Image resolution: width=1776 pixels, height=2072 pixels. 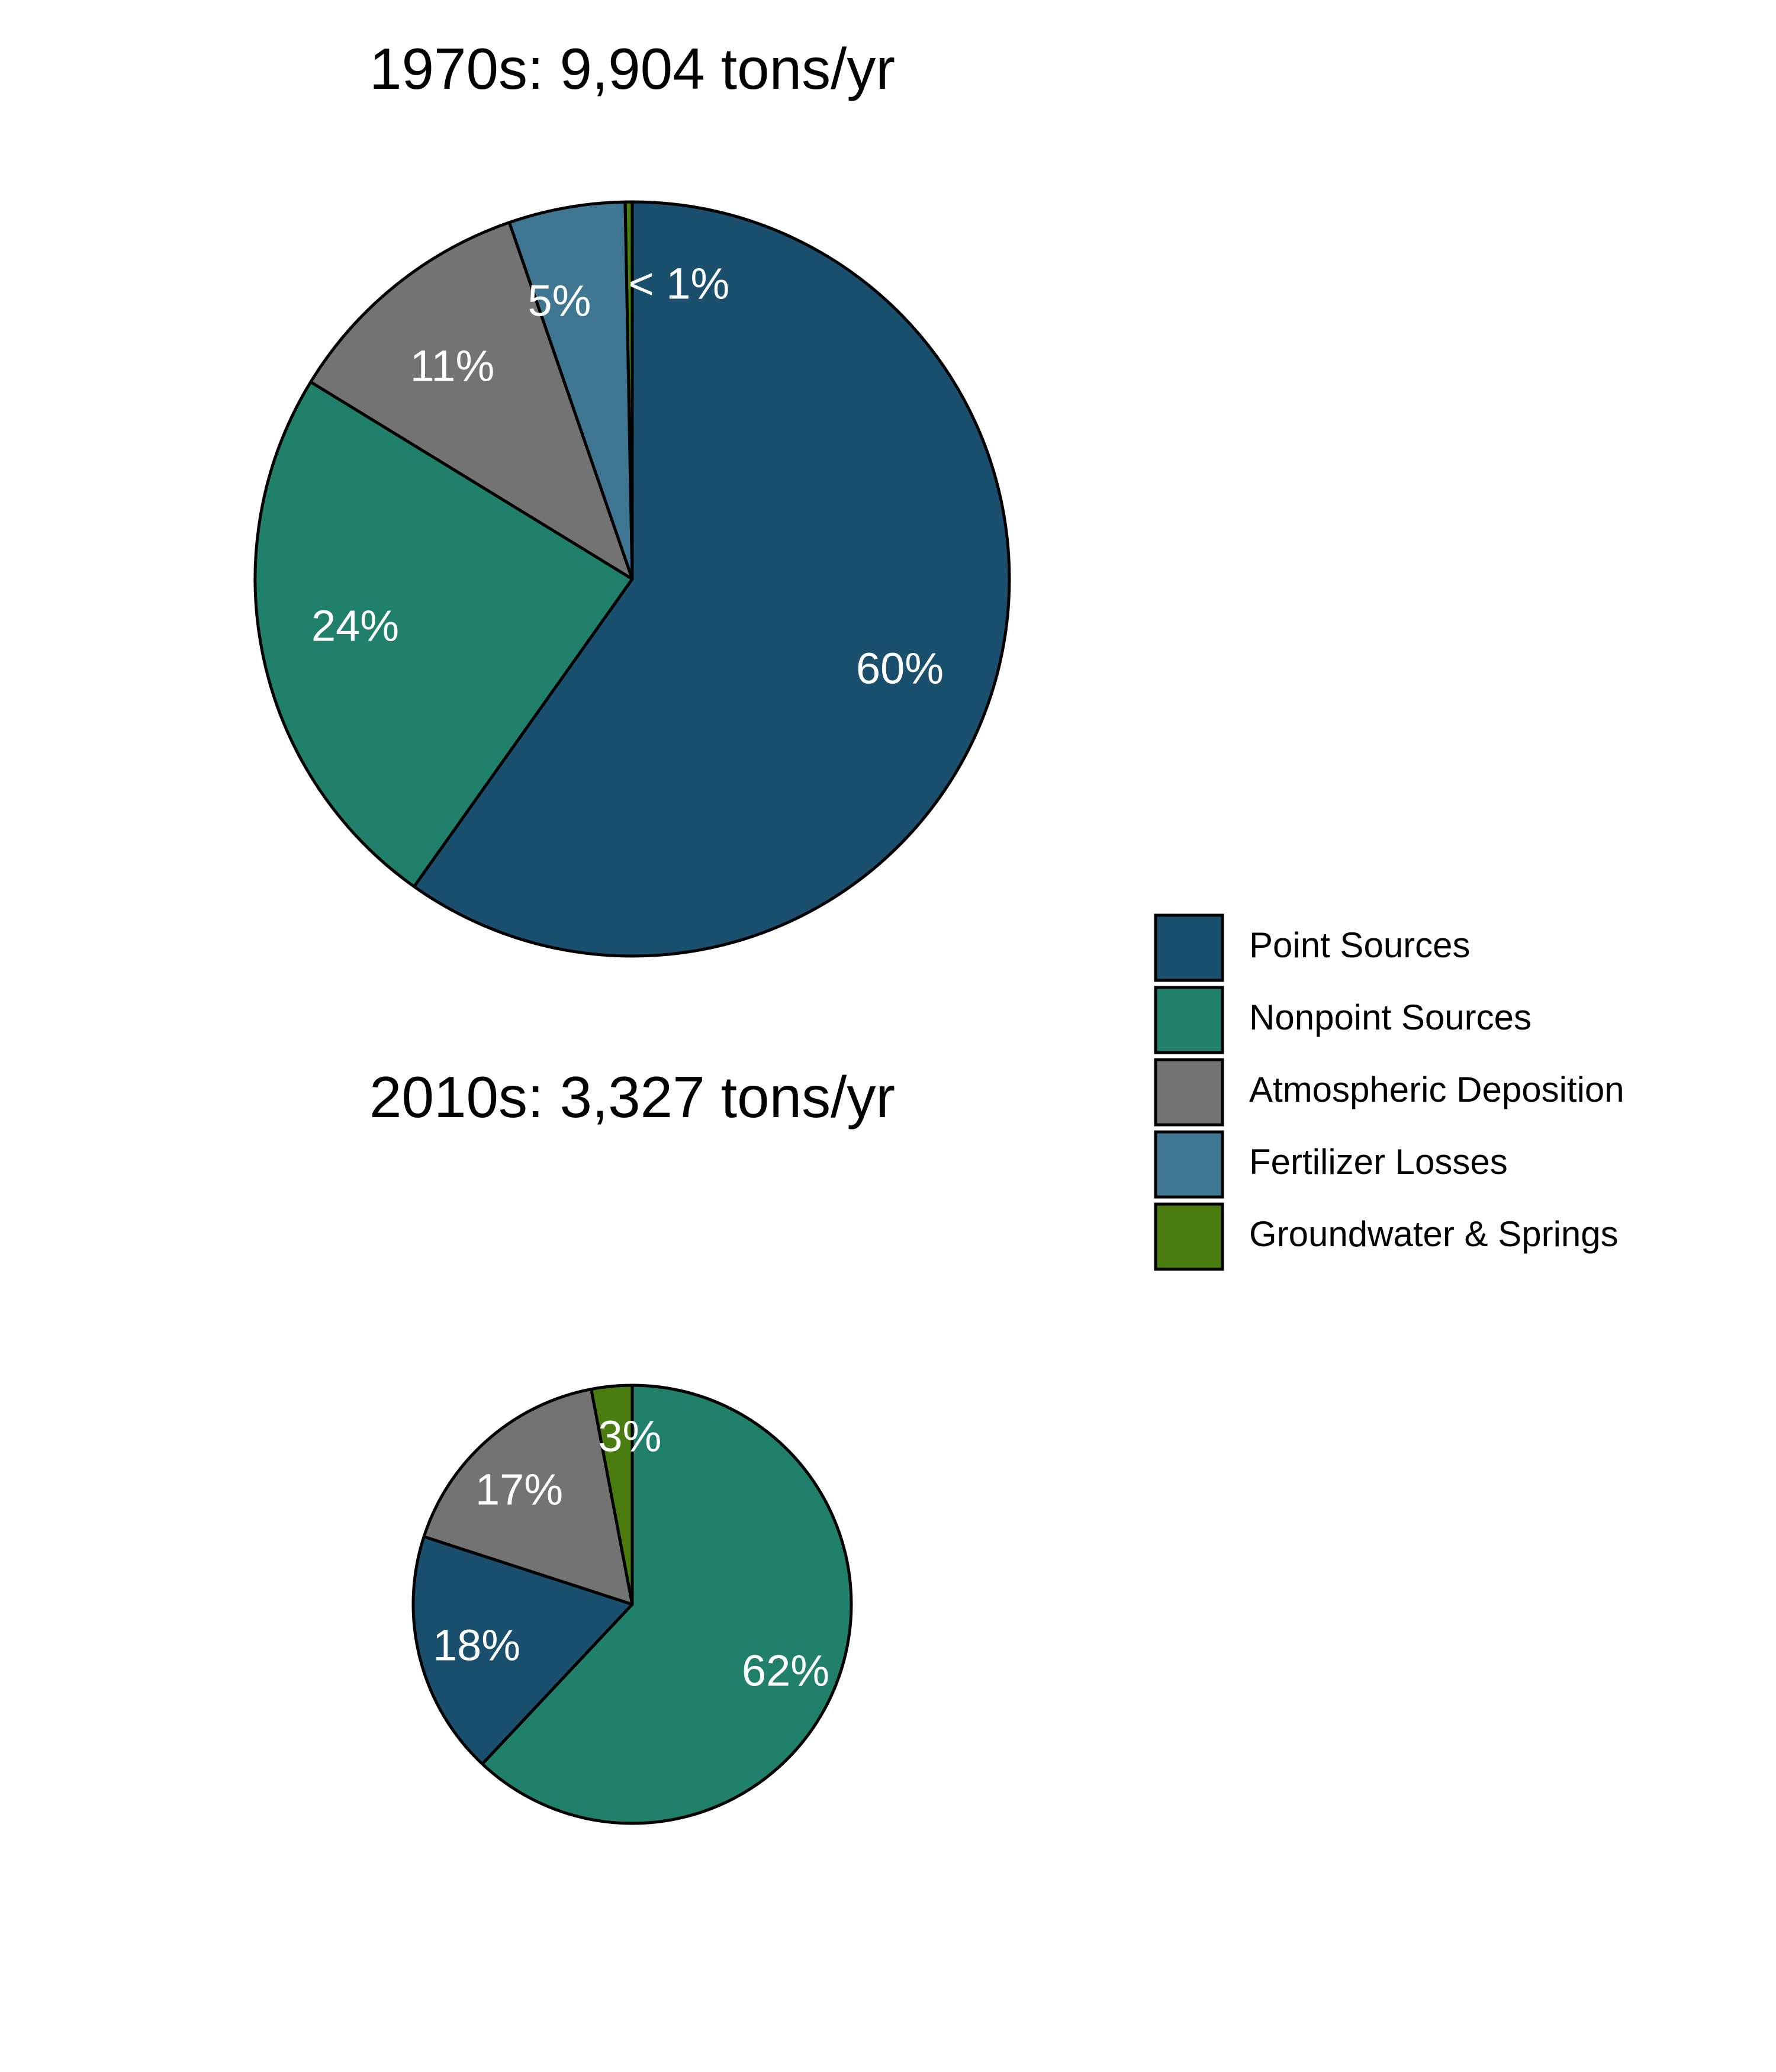 I want to click on slice-label-nonpoint-sources: 62%, so click(x=785, y=1670).